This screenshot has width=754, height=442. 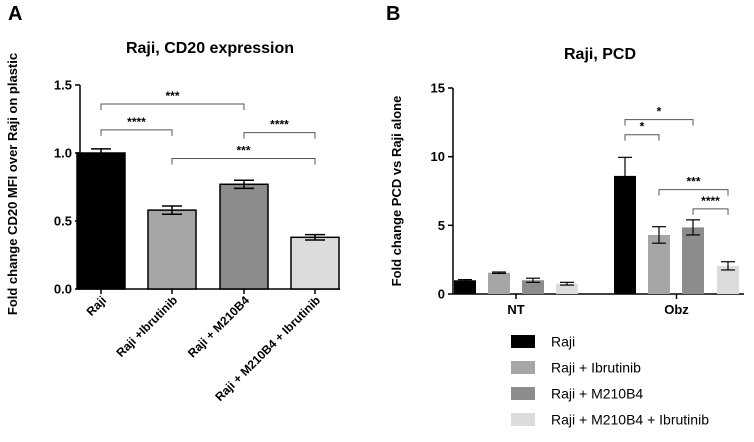 I want to click on panel-b-title: Raji, PCD, so click(x=600, y=54).